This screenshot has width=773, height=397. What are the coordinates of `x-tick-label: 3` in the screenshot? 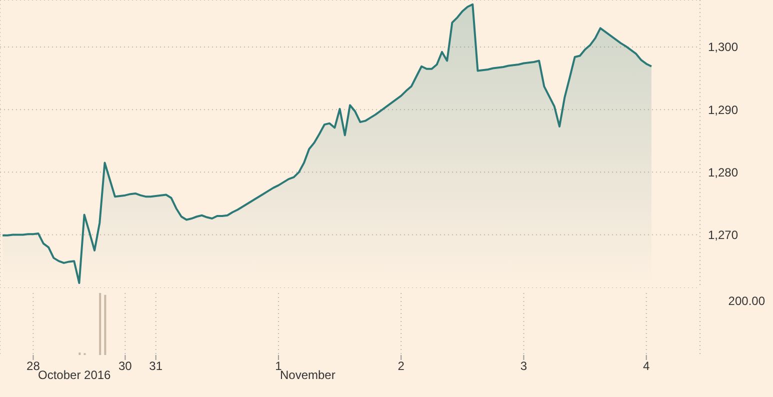 It's located at (524, 366).